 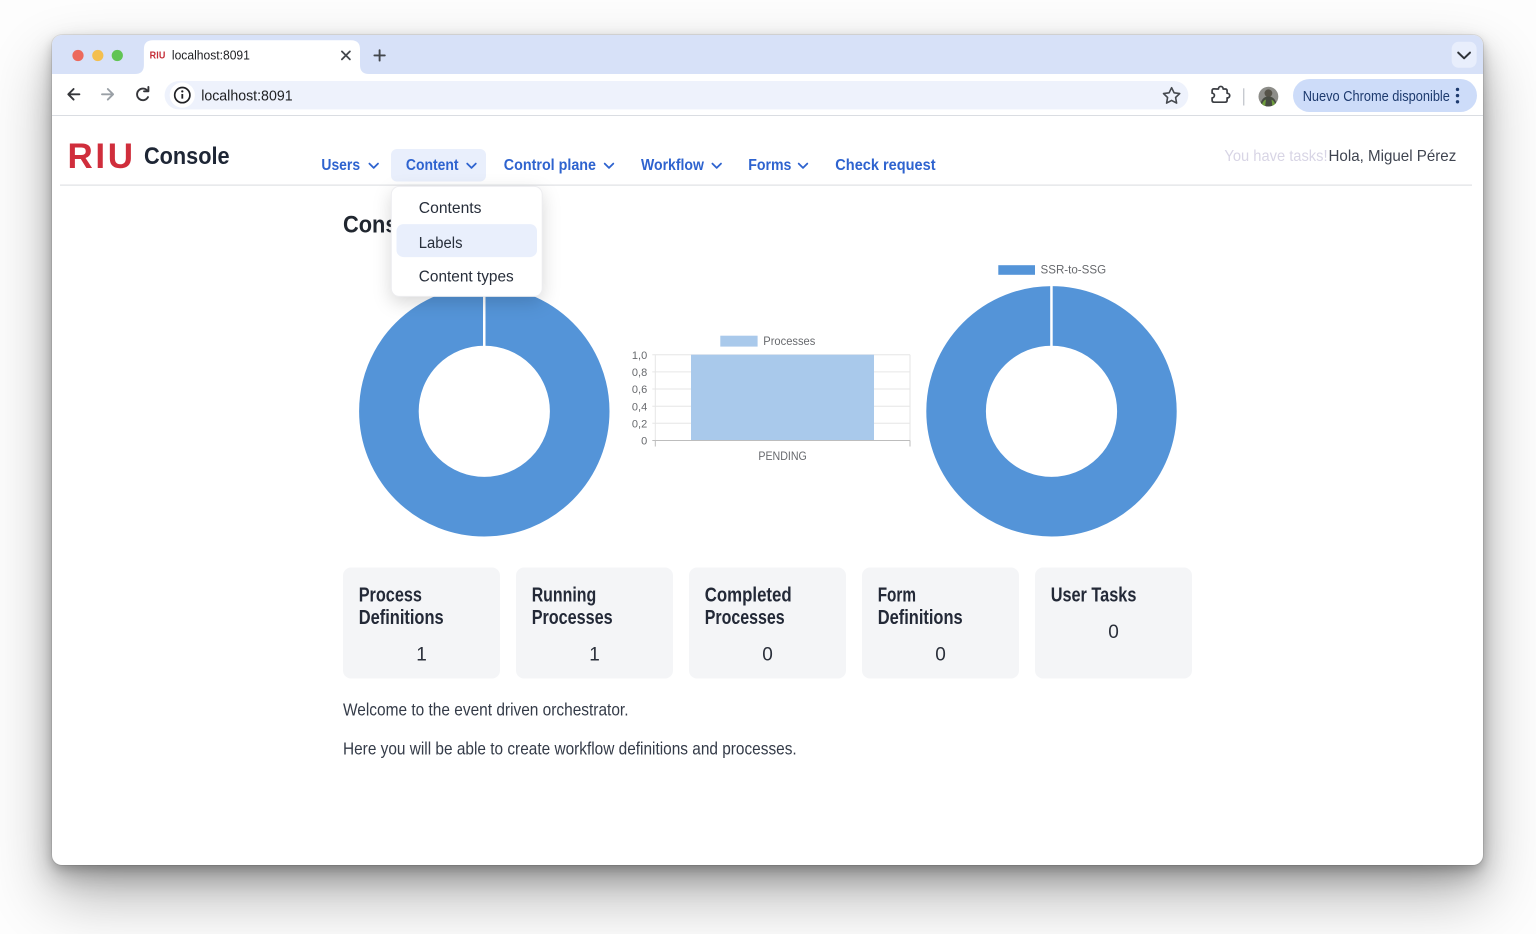 I want to click on svg-text: Content, so click(x=432, y=165).